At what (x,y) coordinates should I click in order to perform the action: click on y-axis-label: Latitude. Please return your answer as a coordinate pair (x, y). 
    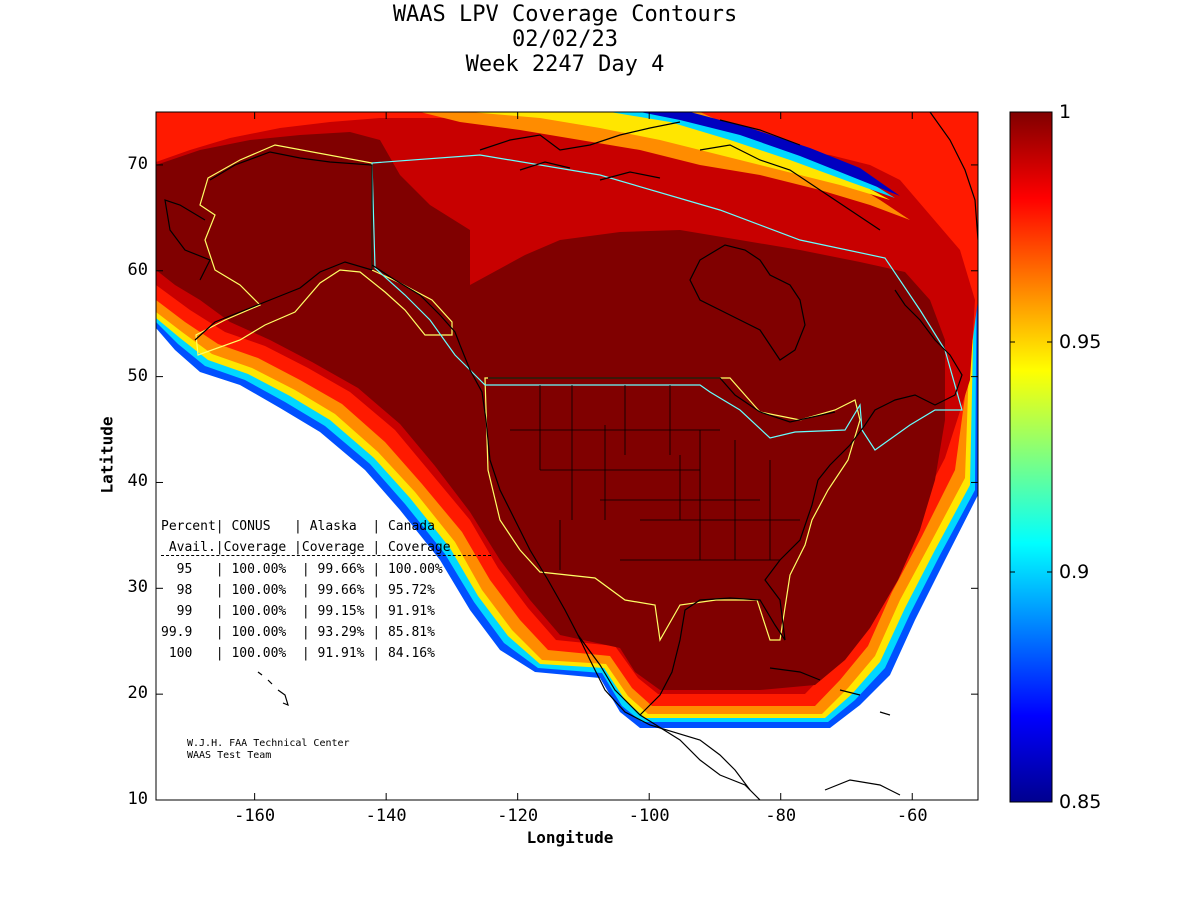
    Looking at the image, I should click on (107, 455).